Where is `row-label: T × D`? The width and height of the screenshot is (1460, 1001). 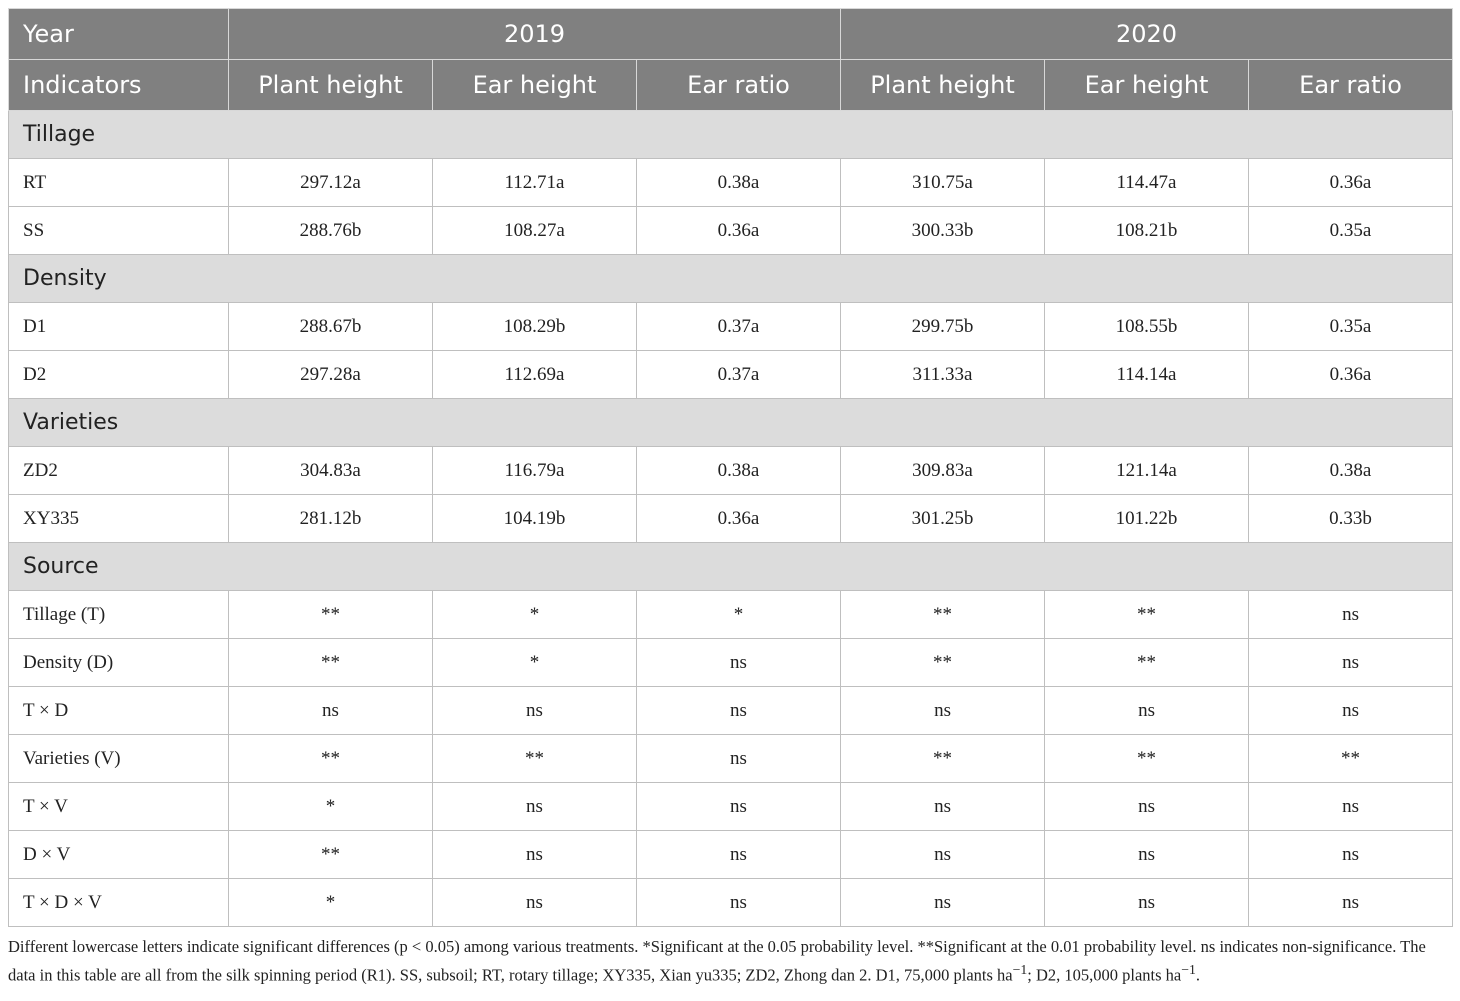 row-label: T × D is located at coordinates (118, 710).